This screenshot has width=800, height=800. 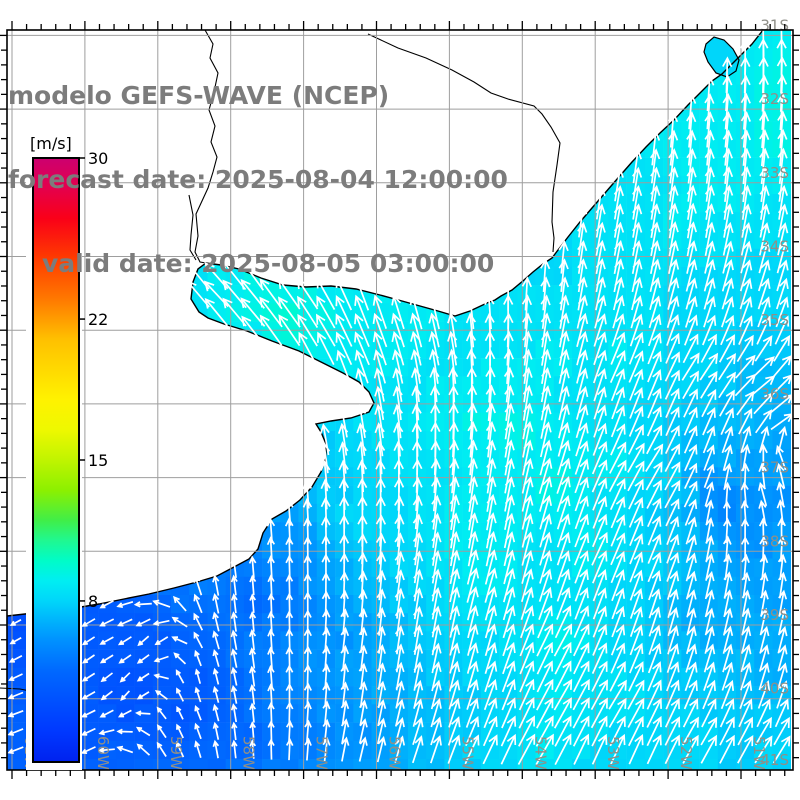 I want to click on colorbar-gradient, so click(x=56, y=460).